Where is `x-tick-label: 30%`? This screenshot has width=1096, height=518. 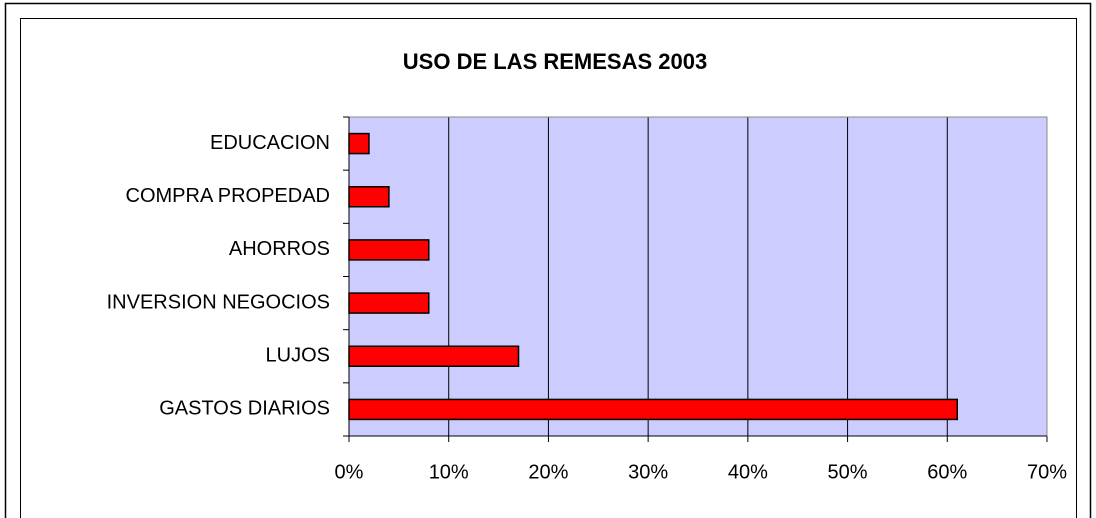 x-tick-label: 30% is located at coordinates (648, 472).